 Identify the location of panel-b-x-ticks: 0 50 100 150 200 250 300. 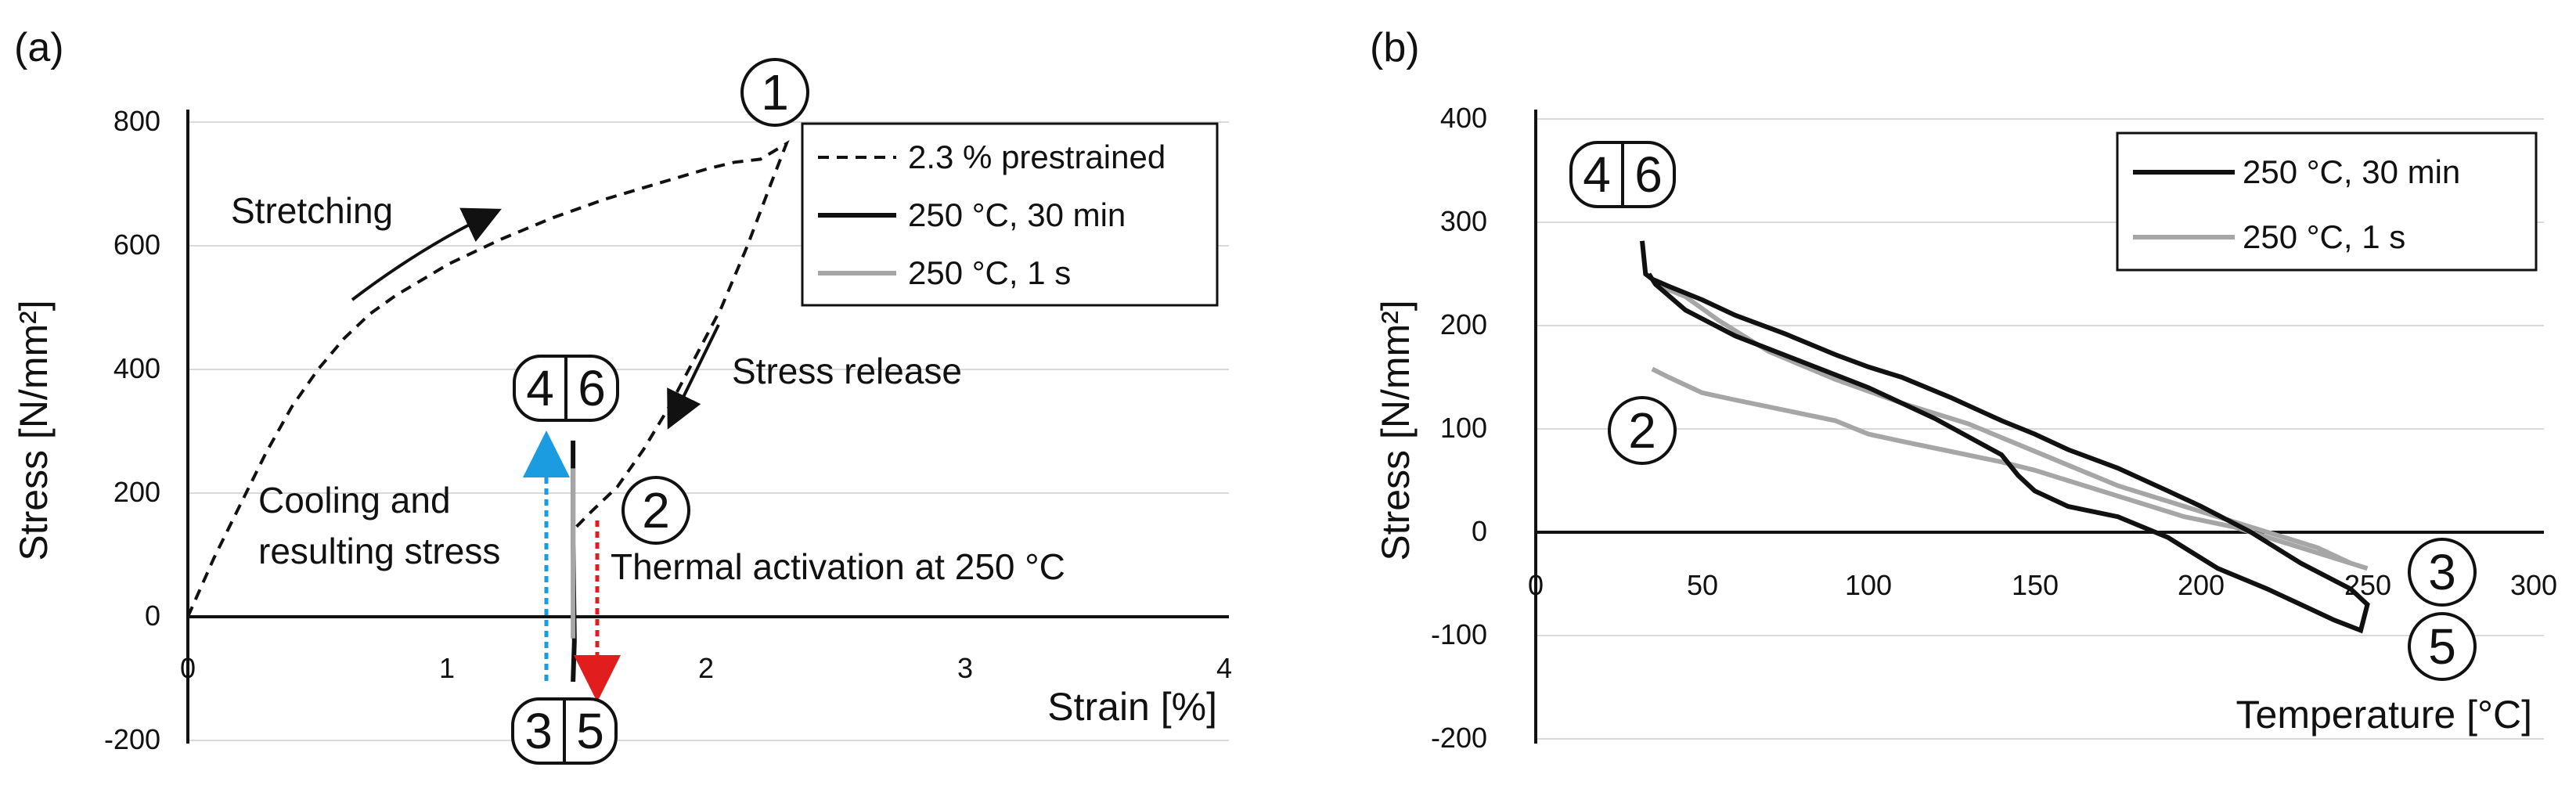
(2042, 585).